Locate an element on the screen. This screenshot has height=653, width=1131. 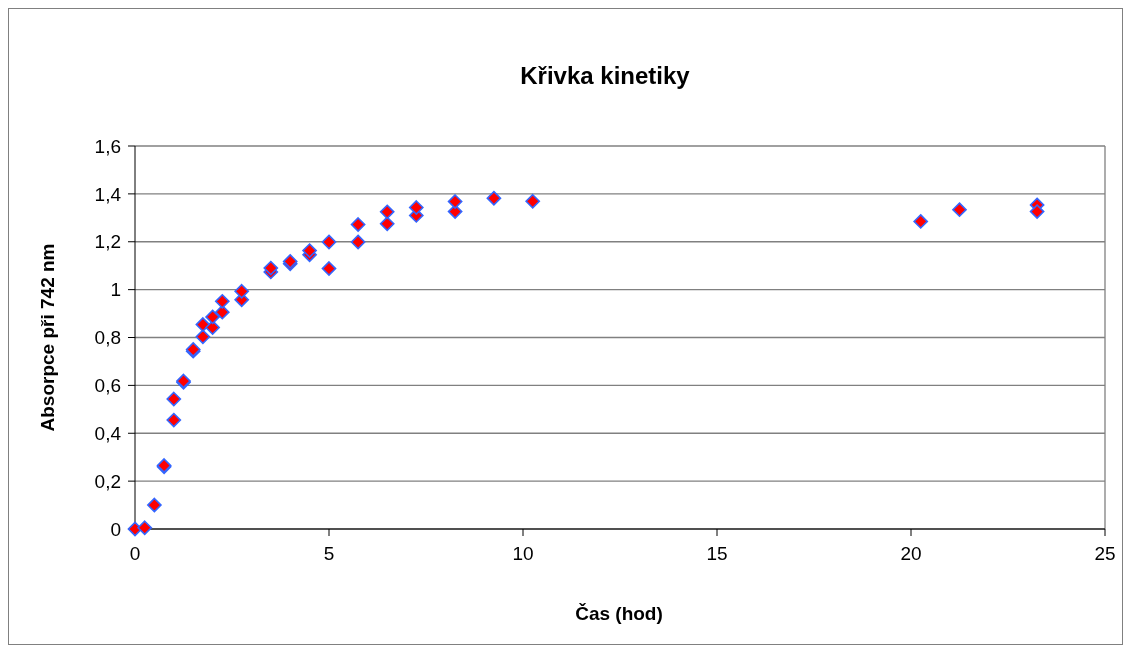
x-axis-title: Čas (hod) is located at coordinates (619, 613).